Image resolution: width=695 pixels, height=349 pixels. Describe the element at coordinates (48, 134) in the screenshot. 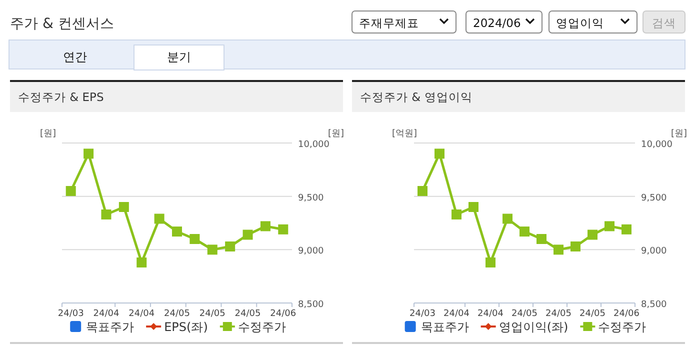

I see `y-axis-title: [원]` at that location.